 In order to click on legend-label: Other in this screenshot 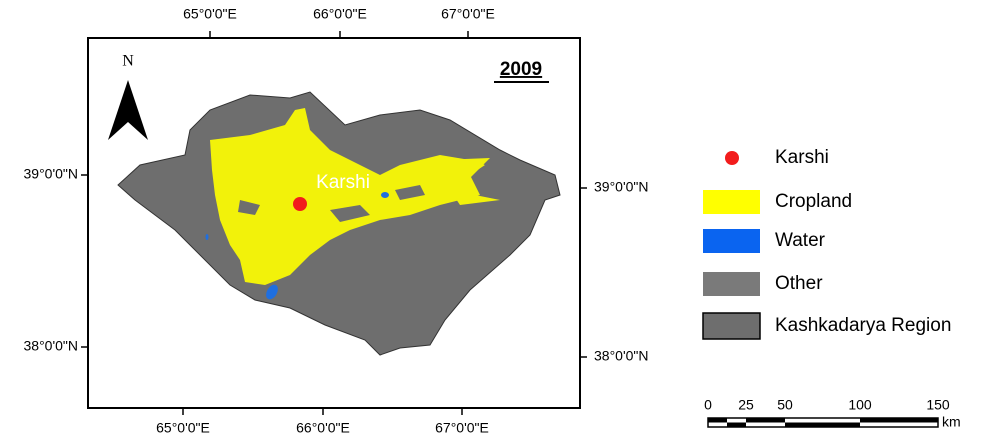, I will do `click(799, 283)`.